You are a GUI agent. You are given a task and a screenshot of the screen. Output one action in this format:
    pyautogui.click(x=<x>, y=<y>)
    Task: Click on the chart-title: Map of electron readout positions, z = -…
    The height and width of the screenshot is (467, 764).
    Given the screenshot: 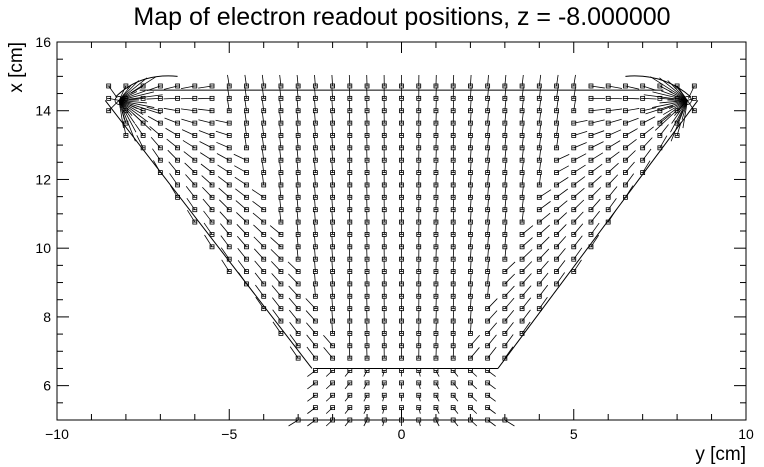 What is the action you would take?
    pyautogui.click(x=401, y=17)
    